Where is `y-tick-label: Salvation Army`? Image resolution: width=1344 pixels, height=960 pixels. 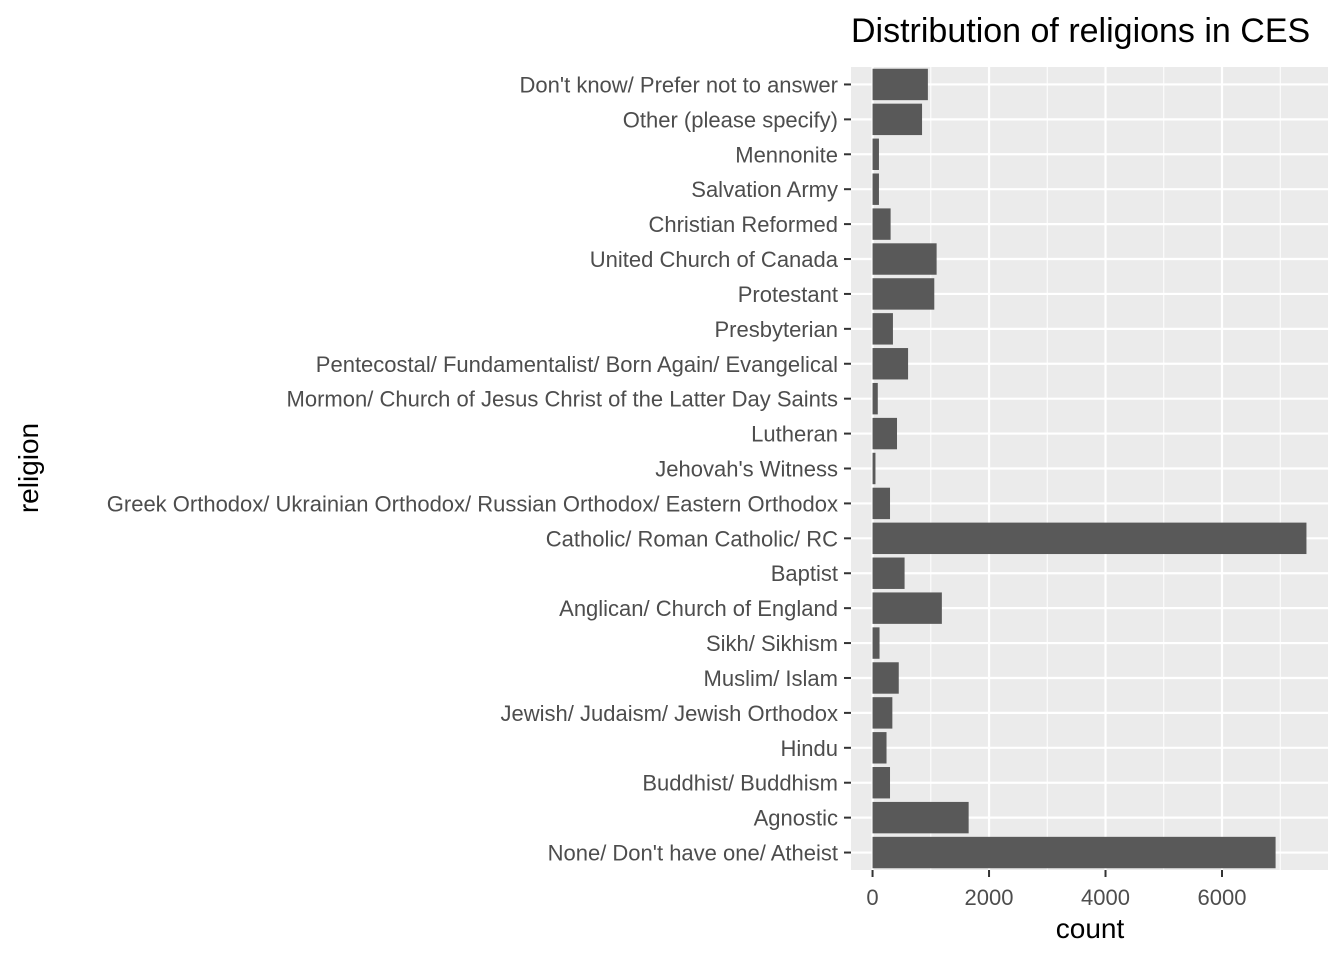 y-tick-label: Salvation Army is located at coordinates (764, 189).